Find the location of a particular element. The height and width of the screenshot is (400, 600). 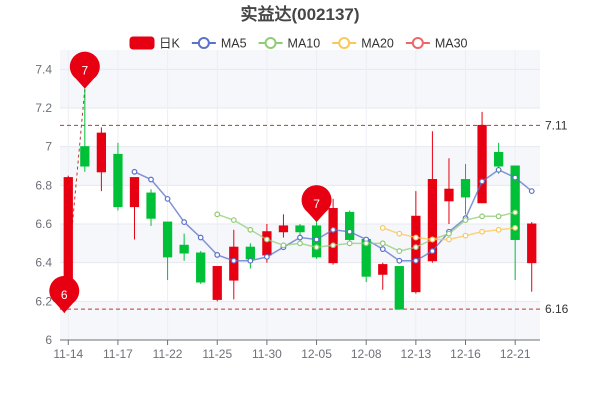

x-tick-label: 12-08 is located at coordinates (366, 354).